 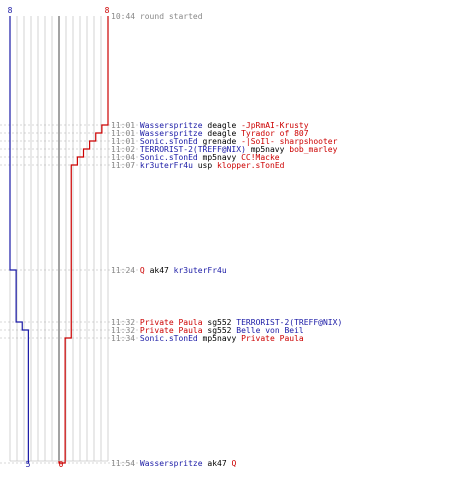 I want to click on event-time: 11:04, so click(x=123, y=157).